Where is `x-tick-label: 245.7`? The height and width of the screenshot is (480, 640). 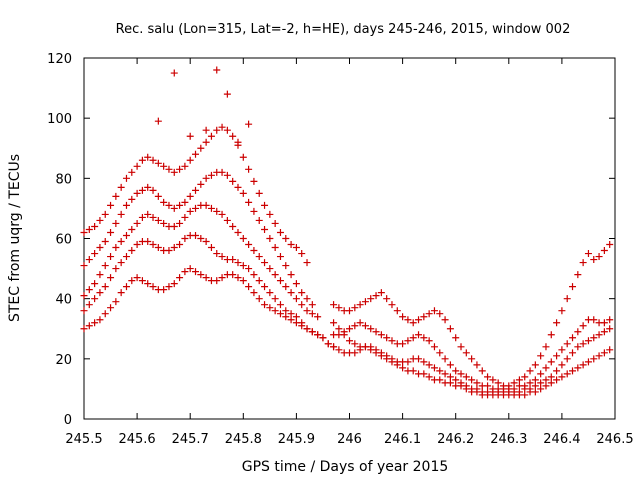 x-tick-label: 245.7 is located at coordinates (190, 439).